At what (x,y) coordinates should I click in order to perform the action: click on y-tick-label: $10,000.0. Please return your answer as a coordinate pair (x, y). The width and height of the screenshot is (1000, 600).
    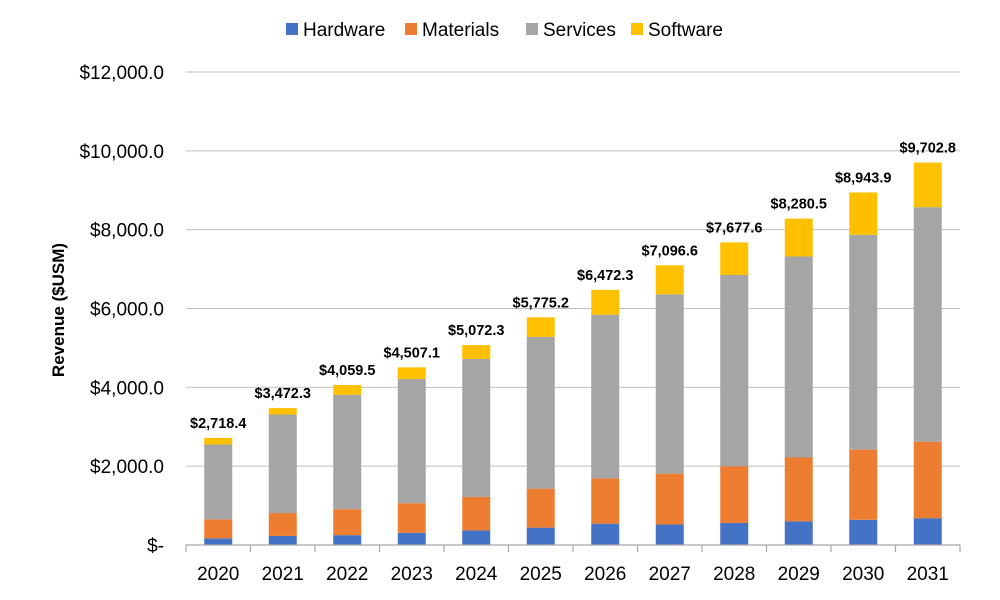
    Looking at the image, I should click on (121, 152).